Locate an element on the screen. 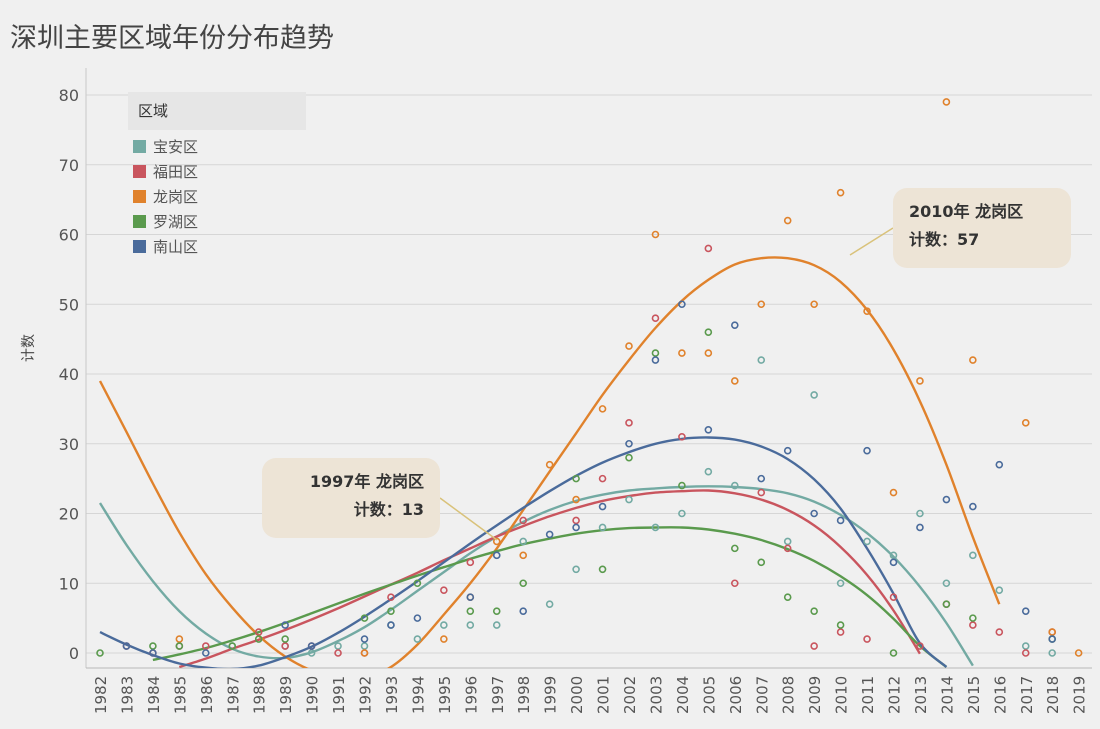  x-tick-label-2004: 2004 is located at coordinates (683, 695).